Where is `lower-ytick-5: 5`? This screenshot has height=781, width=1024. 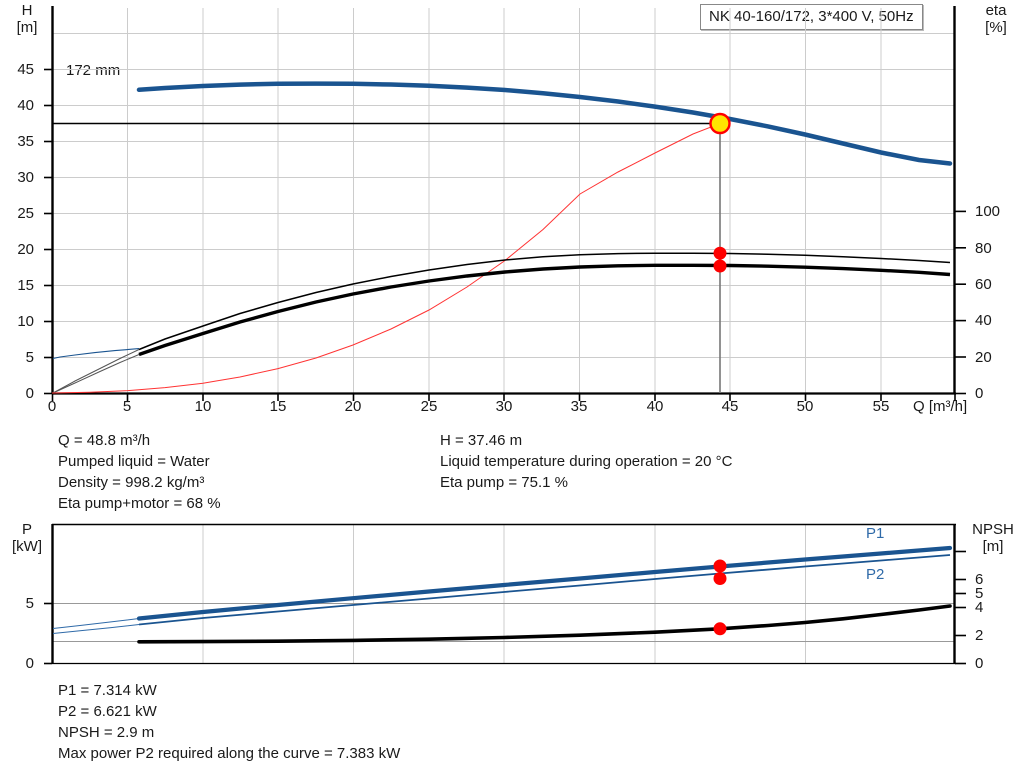
lower-ytick-5: 5 is located at coordinates (29, 603).